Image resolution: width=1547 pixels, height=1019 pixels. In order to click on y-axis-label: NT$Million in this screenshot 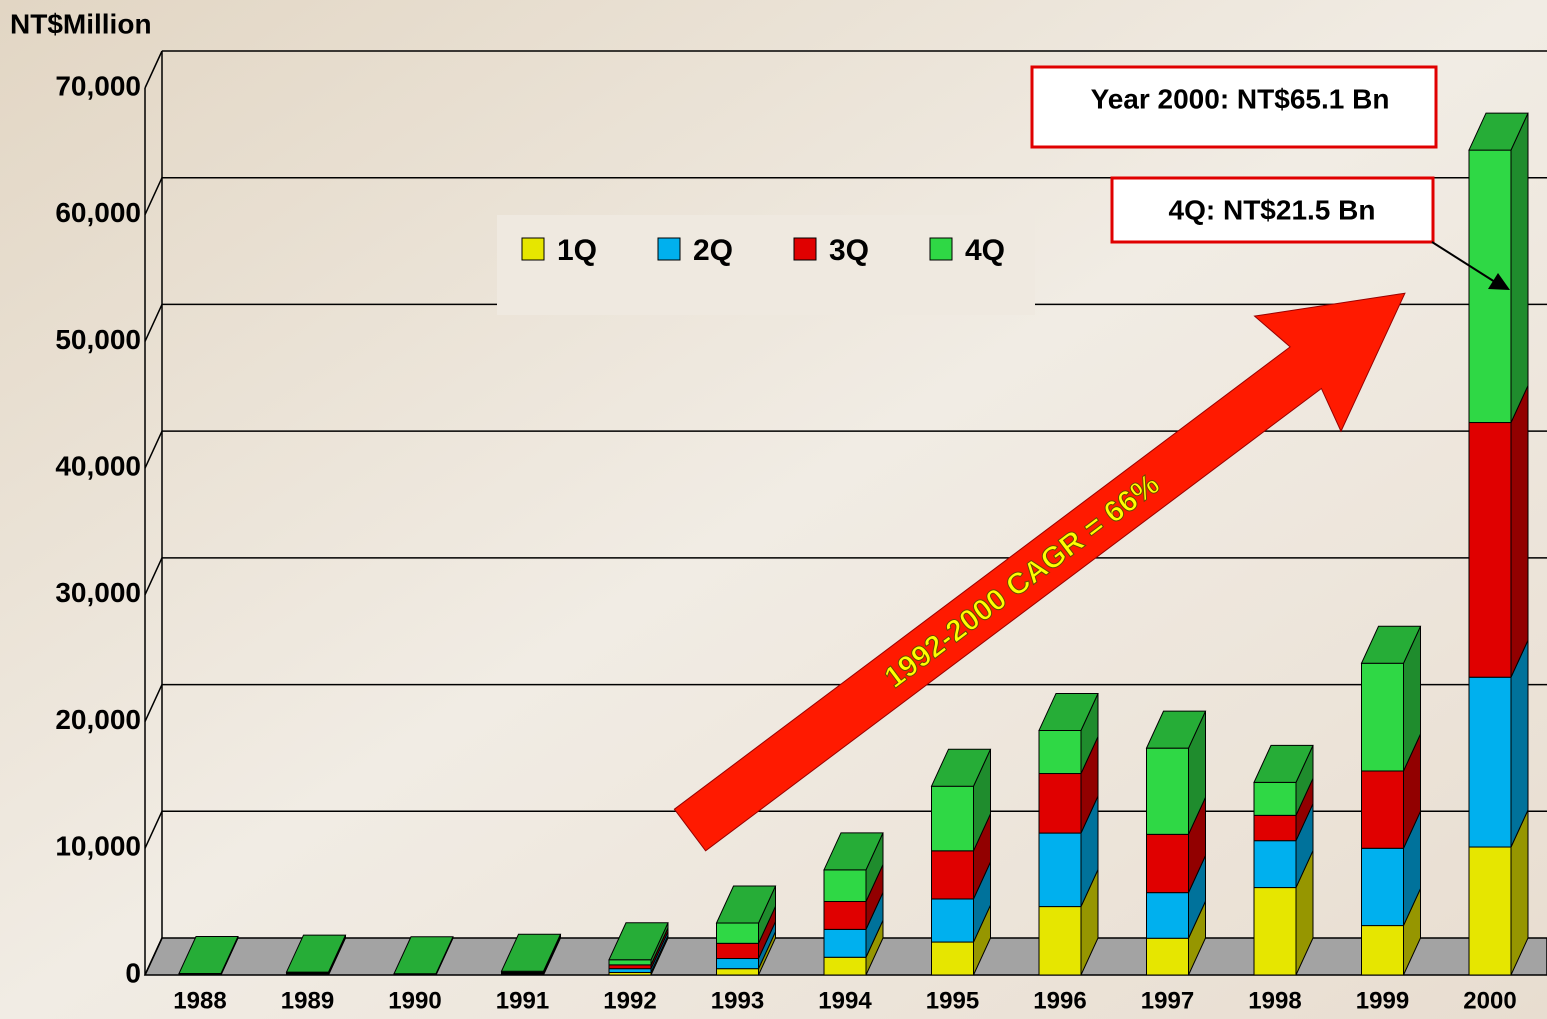, I will do `click(81, 23)`.